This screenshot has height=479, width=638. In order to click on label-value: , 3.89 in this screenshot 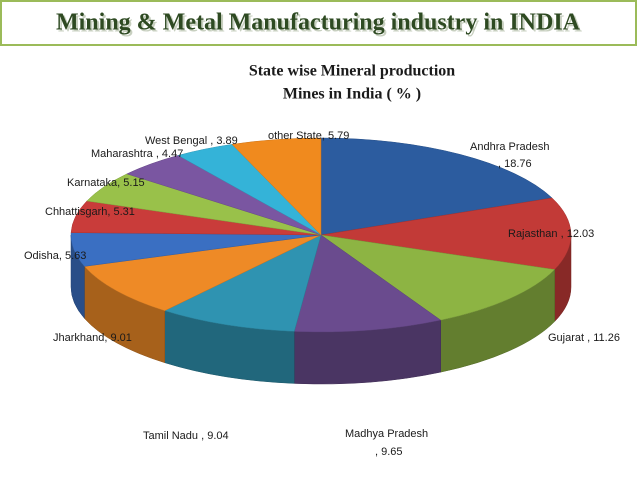, I will do `click(222, 141)`.